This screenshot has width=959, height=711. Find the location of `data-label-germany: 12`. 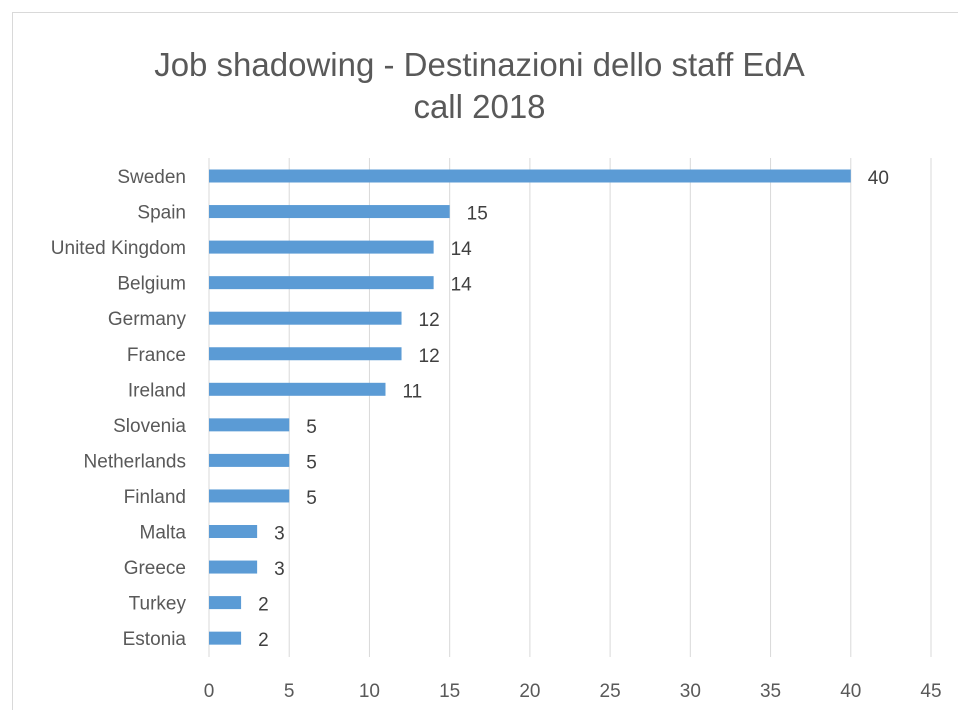

data-label-germany: 12 is located at coordinates (429, 320).